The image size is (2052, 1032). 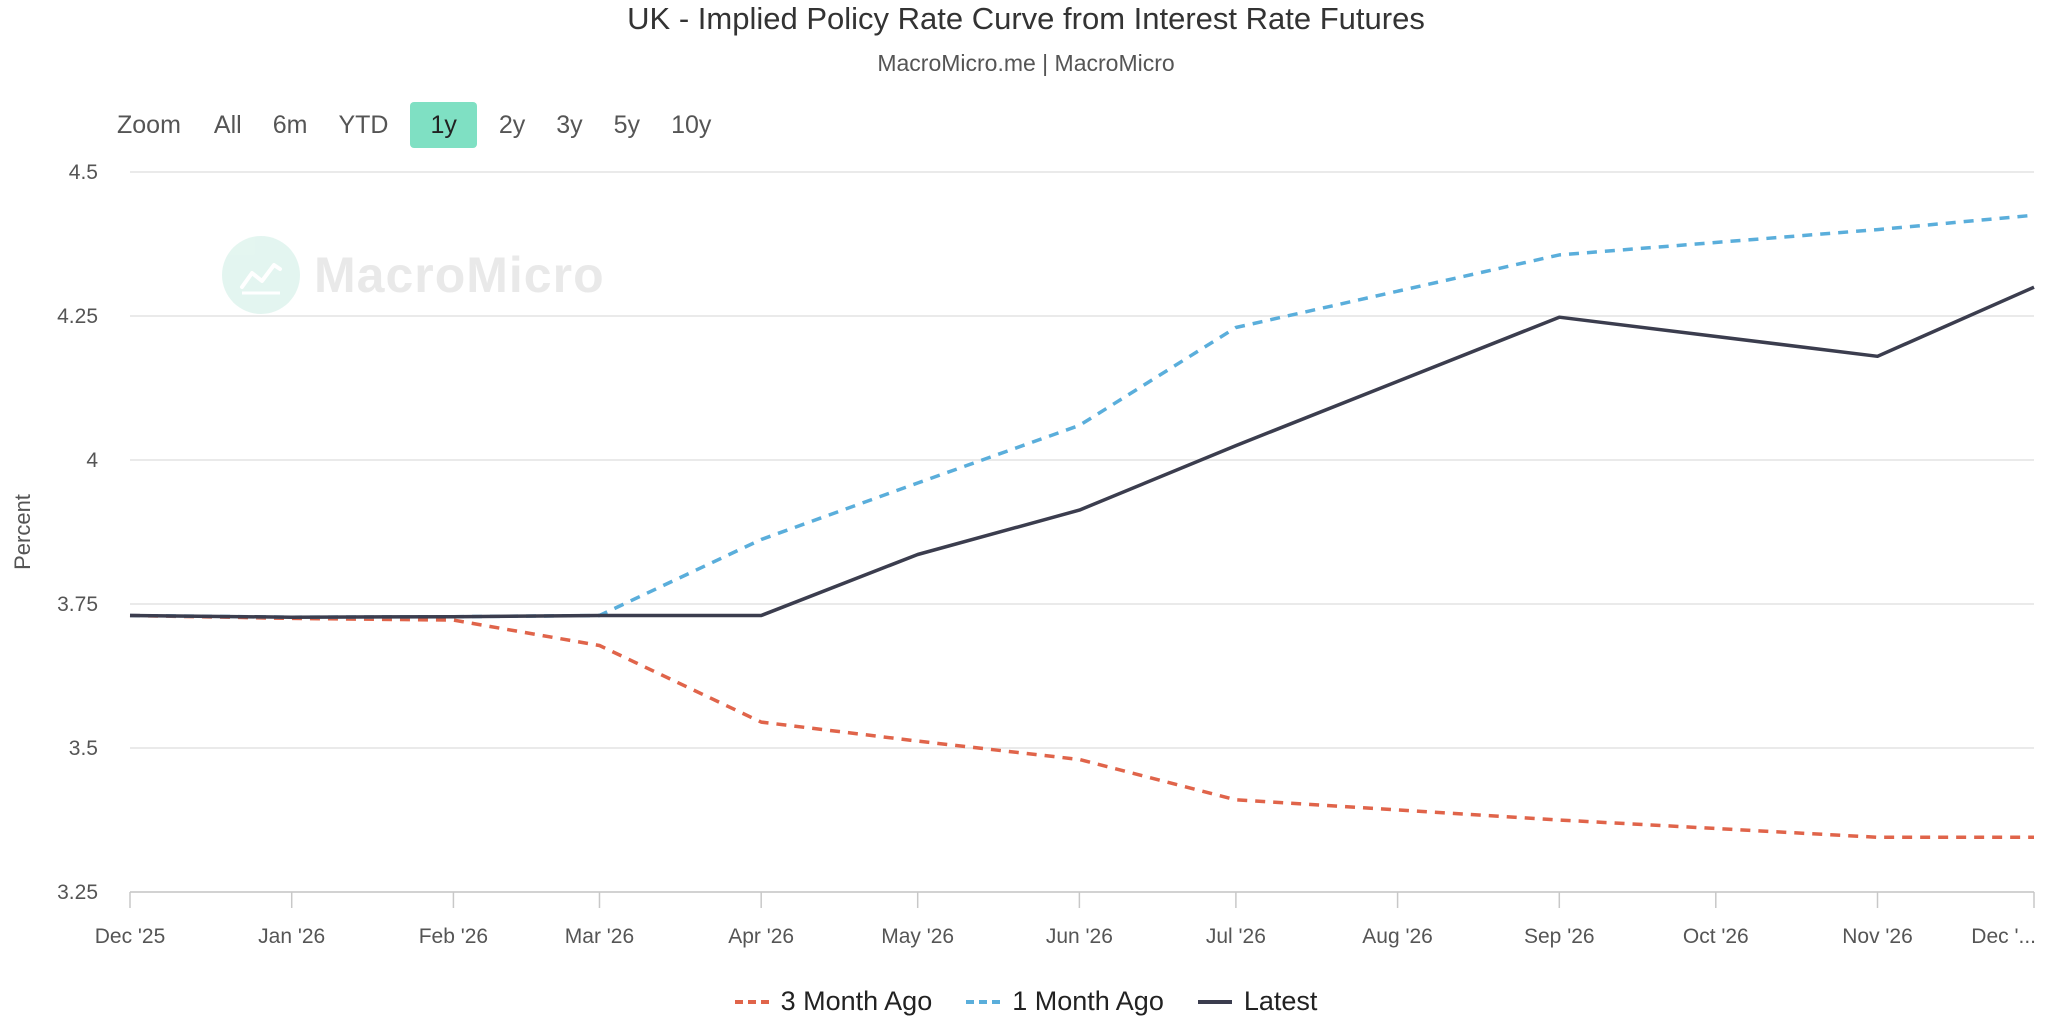 I want to click on x-tick-label: Apr '26, so click(x=761, y=936).